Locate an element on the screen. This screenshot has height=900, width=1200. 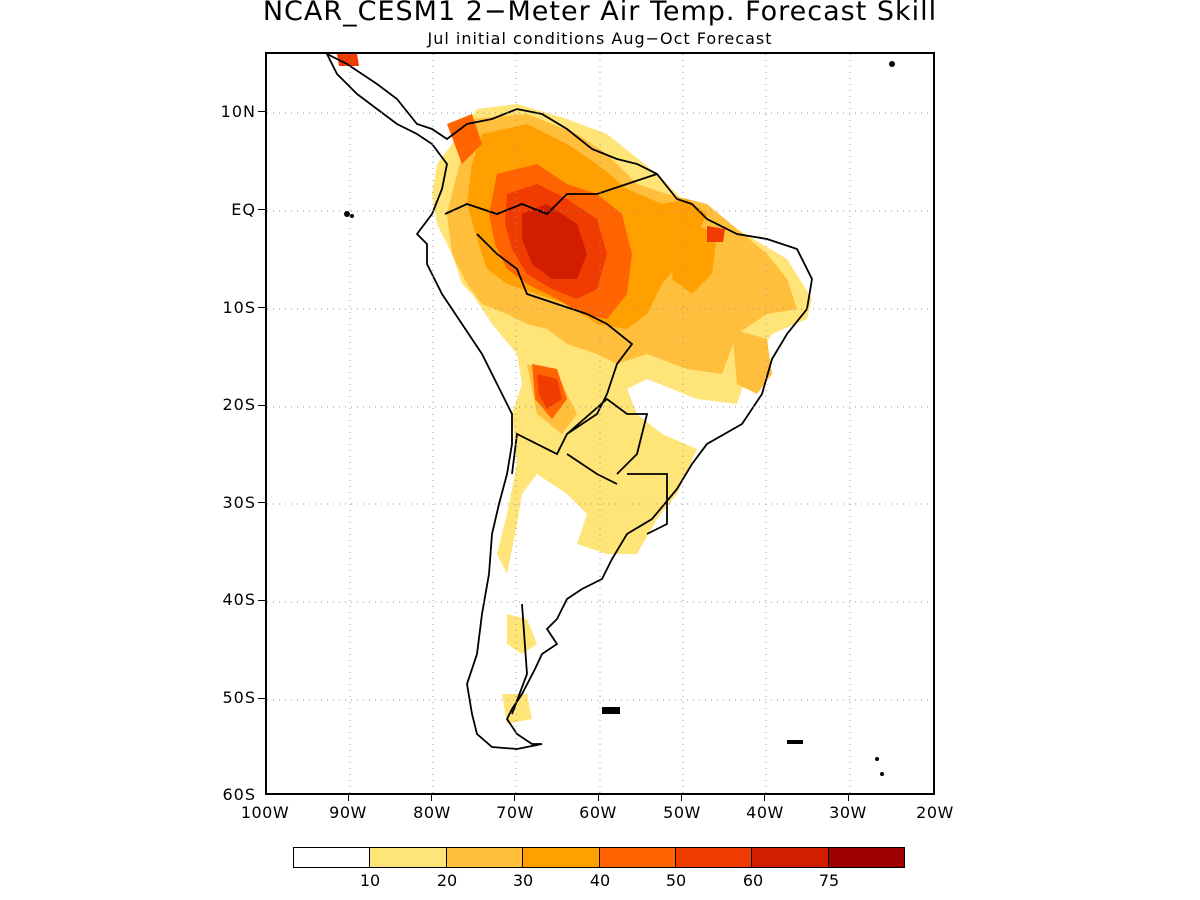
lon-label-80w: 80W is located at coordinates (432, 812).